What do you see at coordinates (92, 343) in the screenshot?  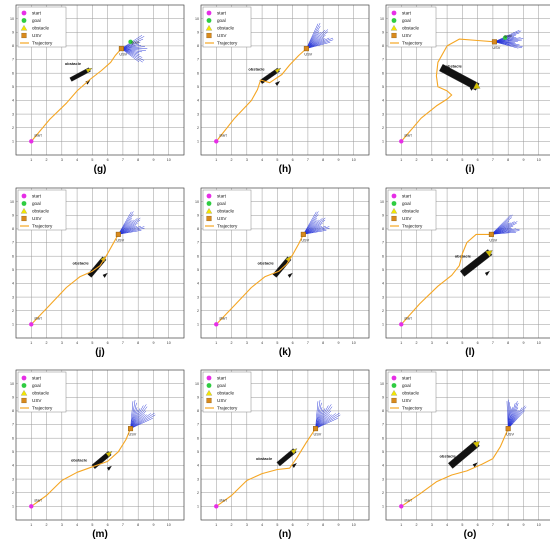 I see `x-tick-label: 5` at bounding box center [92, 343].